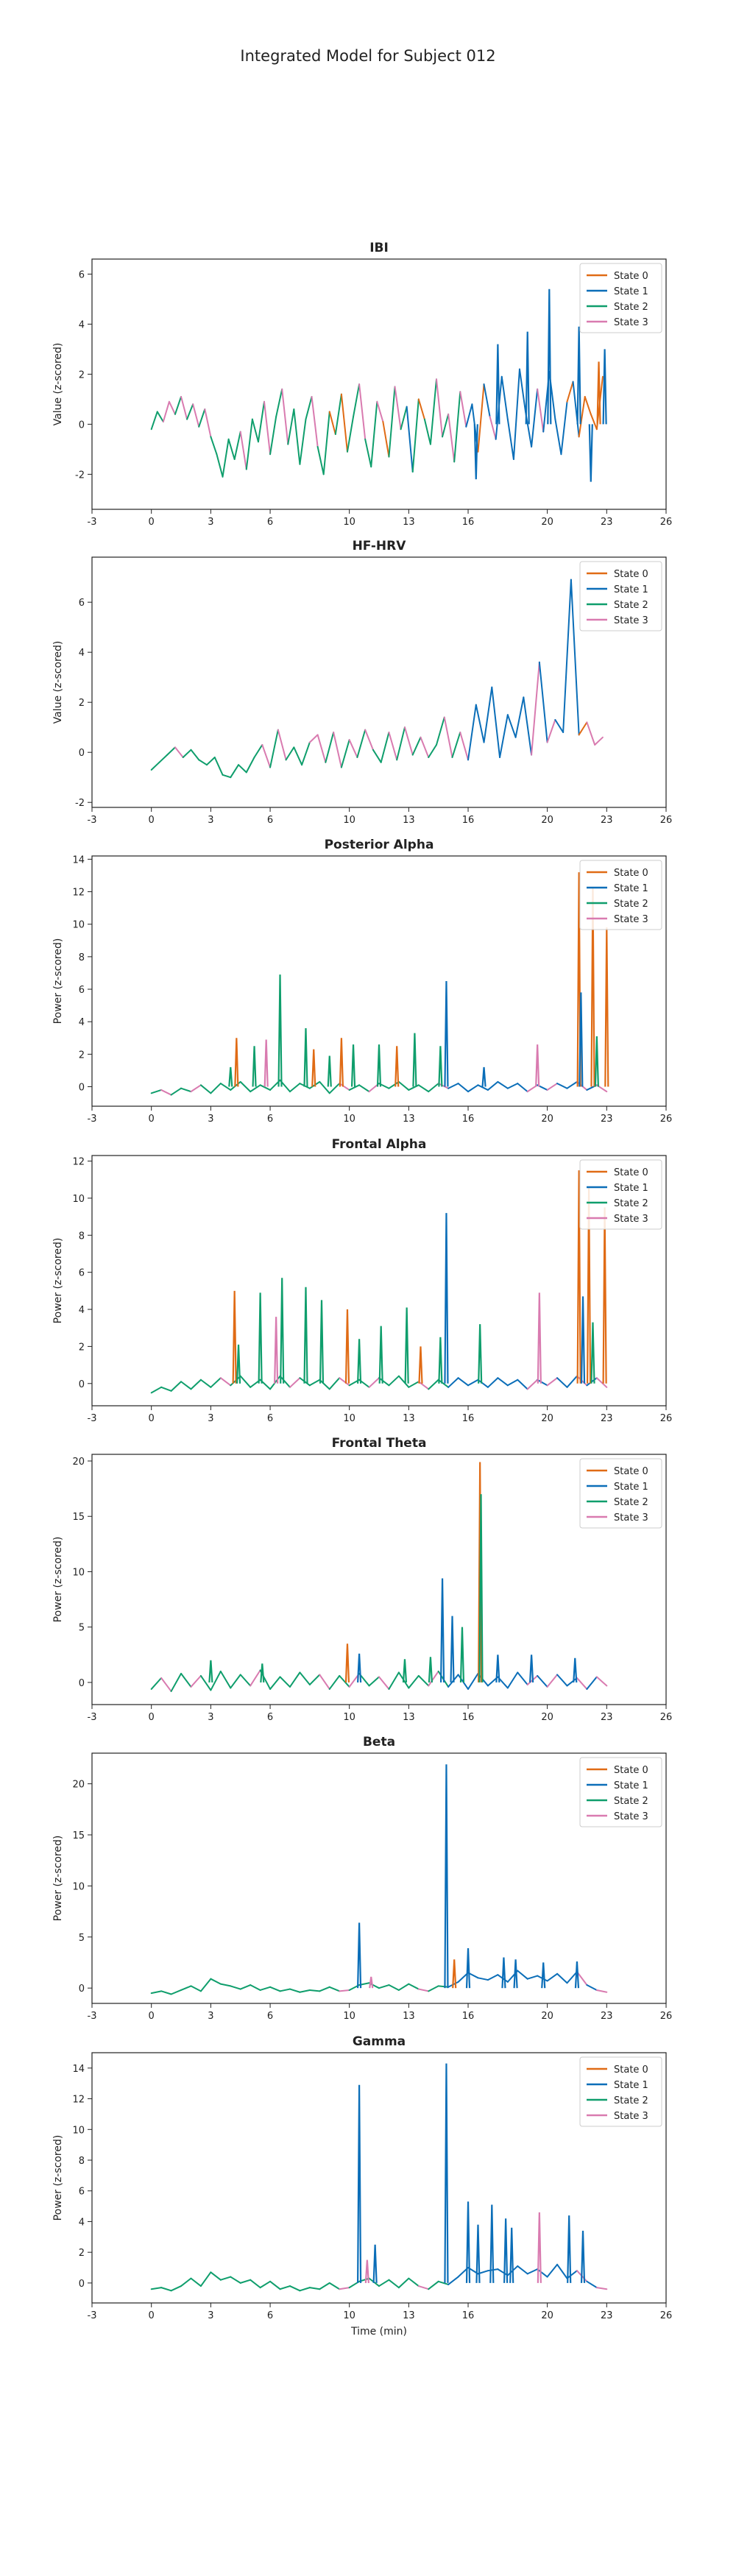 The height and width of the screenshot is (2576, 736). What do you see at coordinates (78, 1517) in the screenshot?
I see `y-tick-label: 15` at bounding box center [78, 1517].